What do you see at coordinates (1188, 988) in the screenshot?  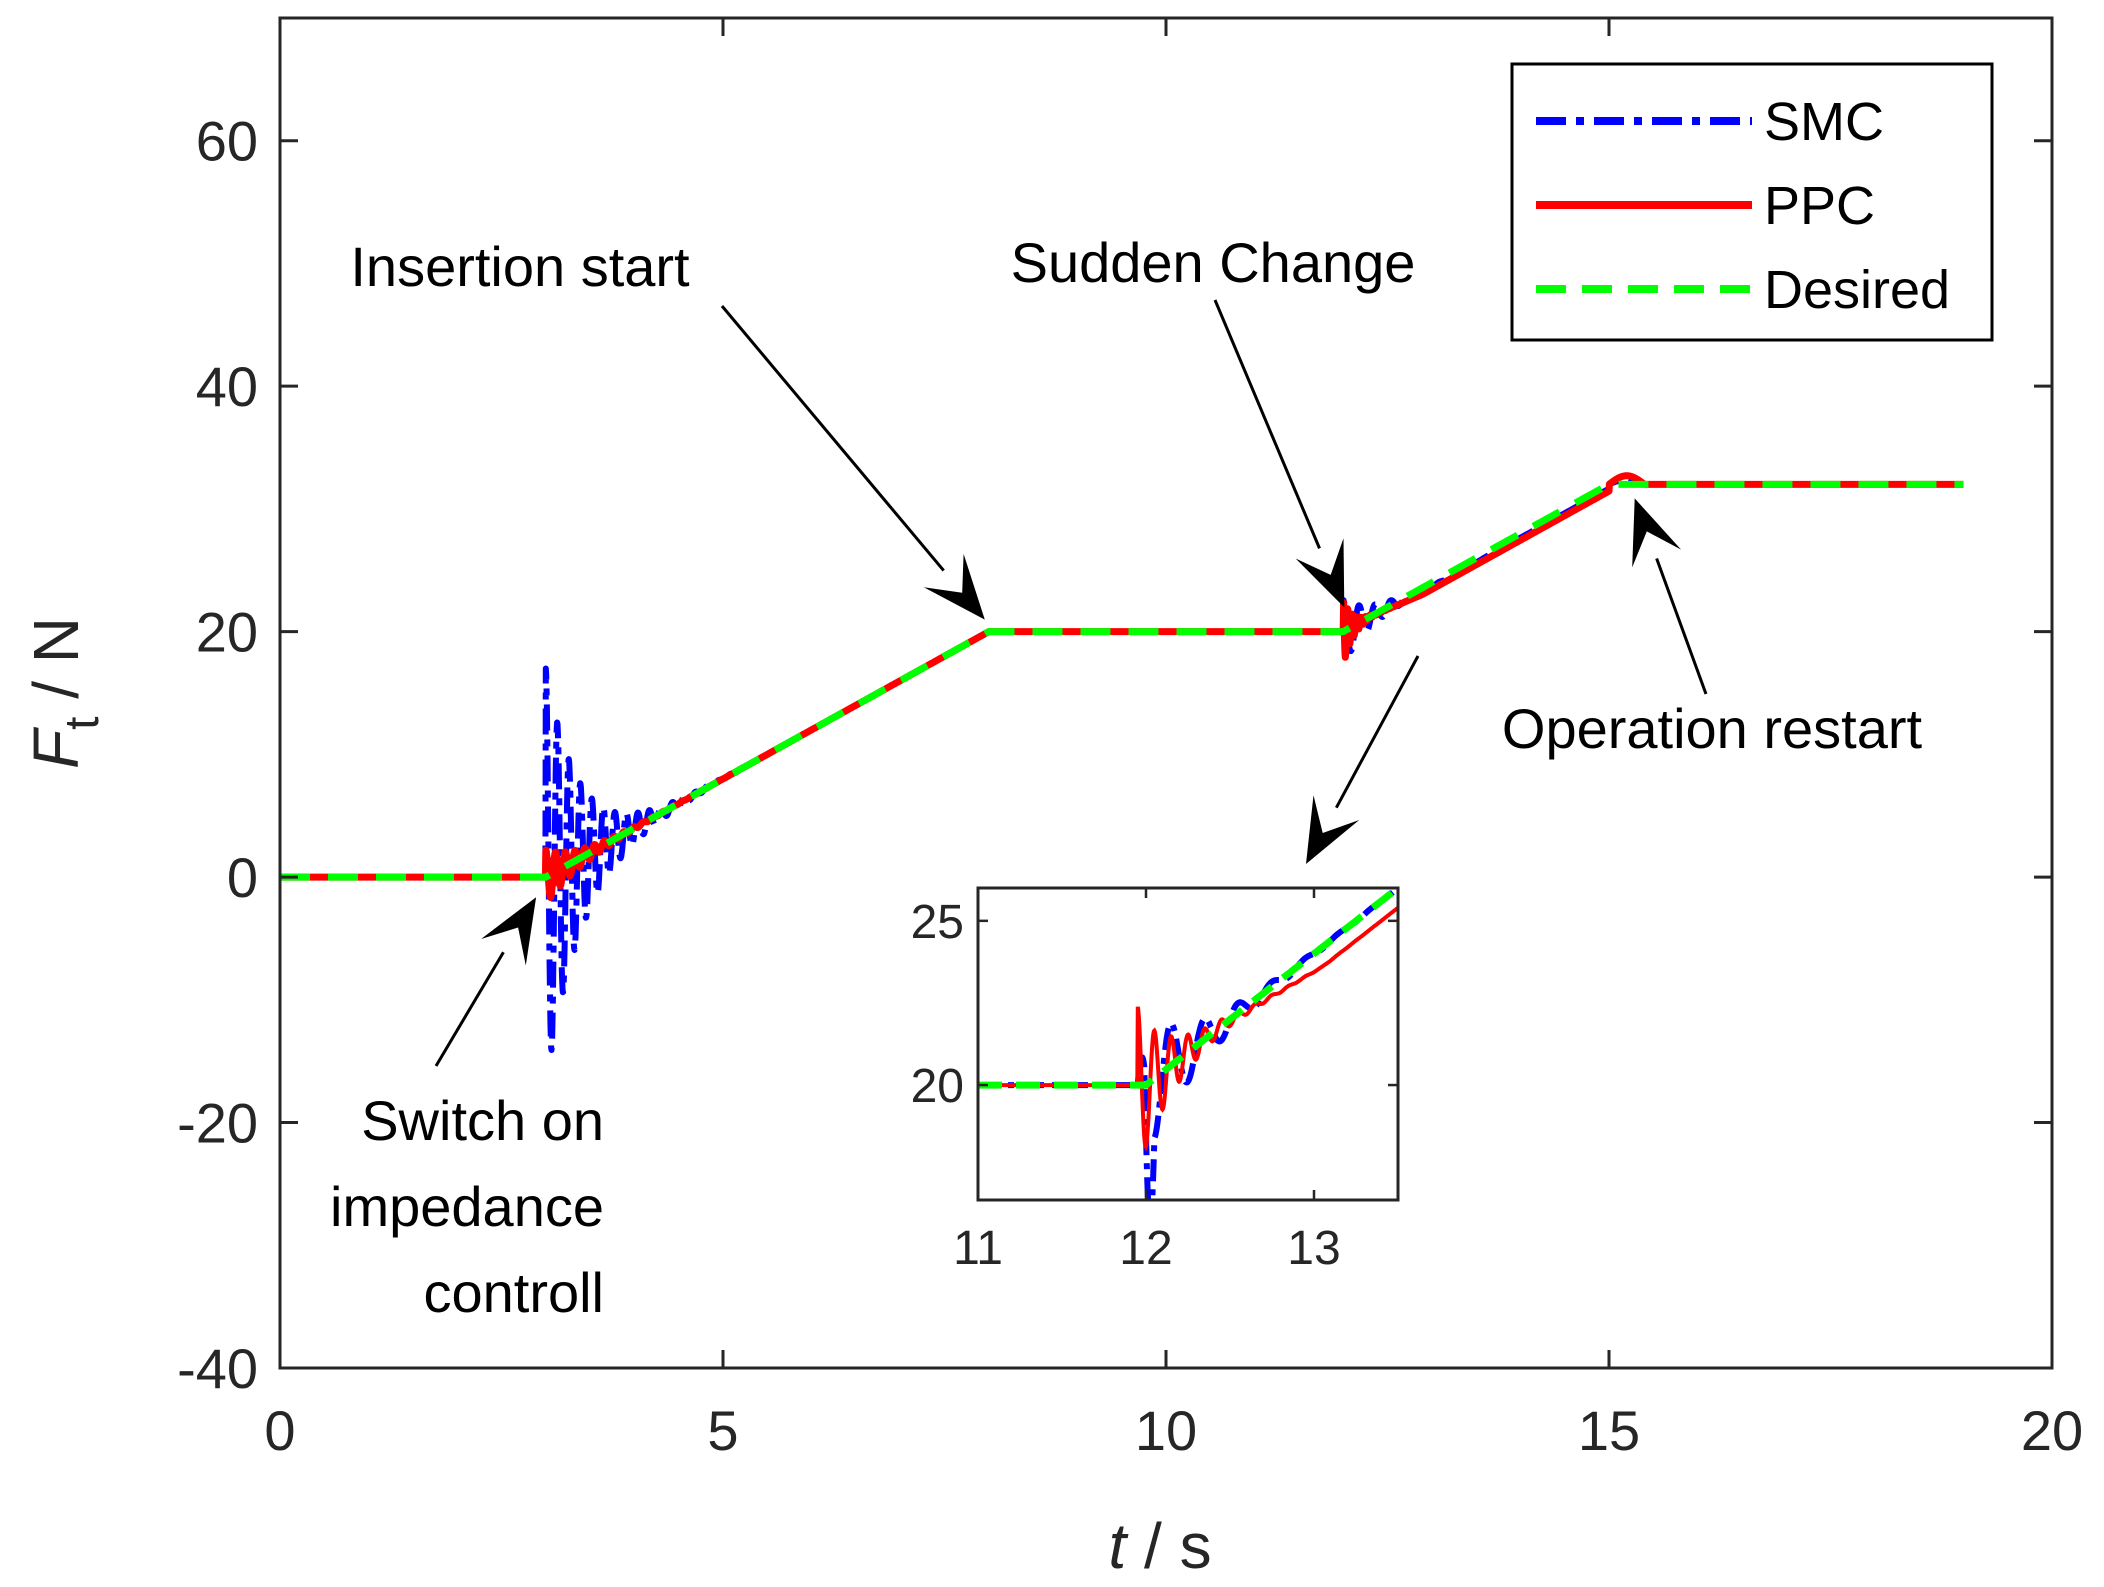 I see `inset-series-line-desired` at bounding box center [1188, 988].